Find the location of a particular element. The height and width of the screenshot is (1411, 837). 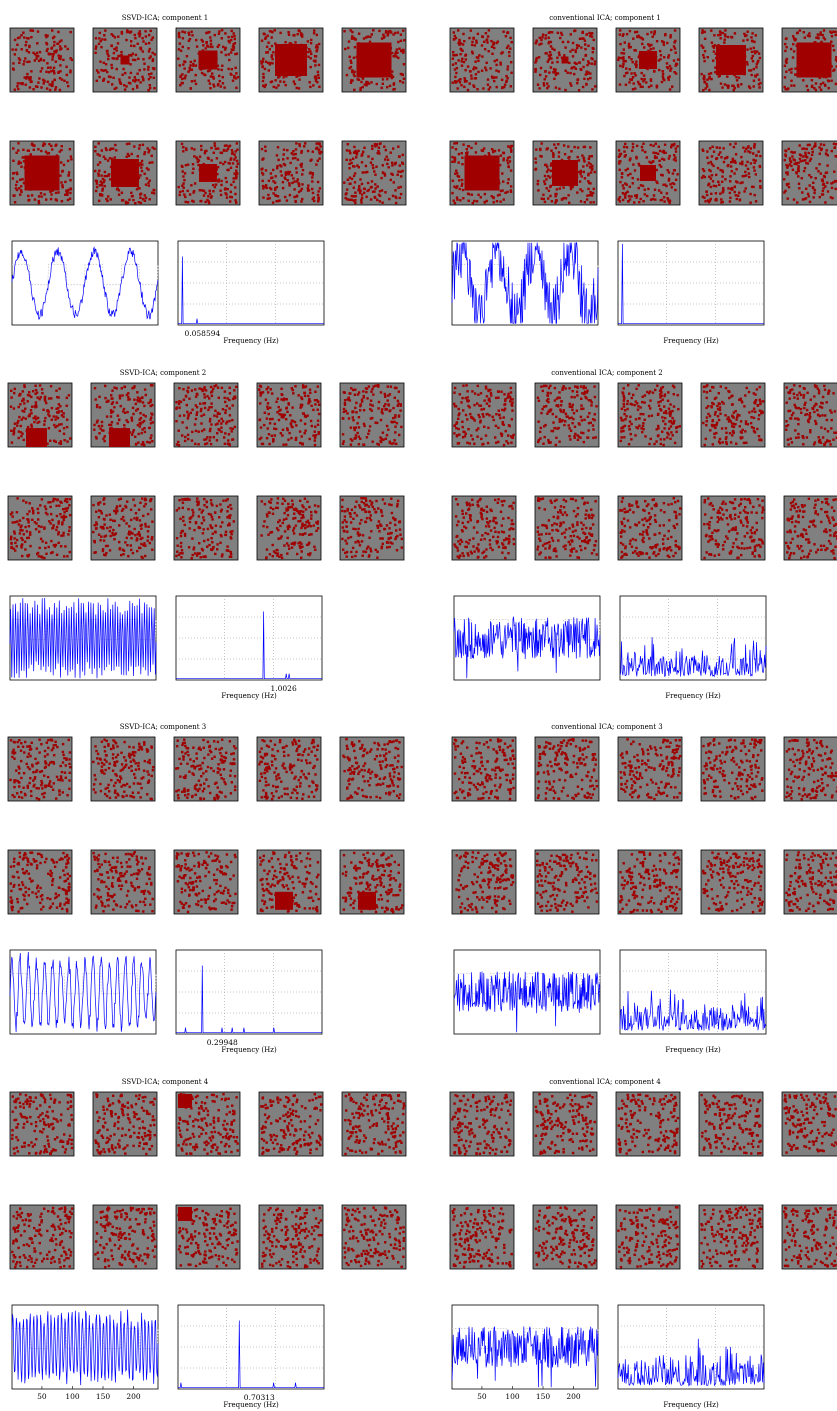

spectrum-xlabel: Frequency (Hz) is located at coordinates (249, 696).